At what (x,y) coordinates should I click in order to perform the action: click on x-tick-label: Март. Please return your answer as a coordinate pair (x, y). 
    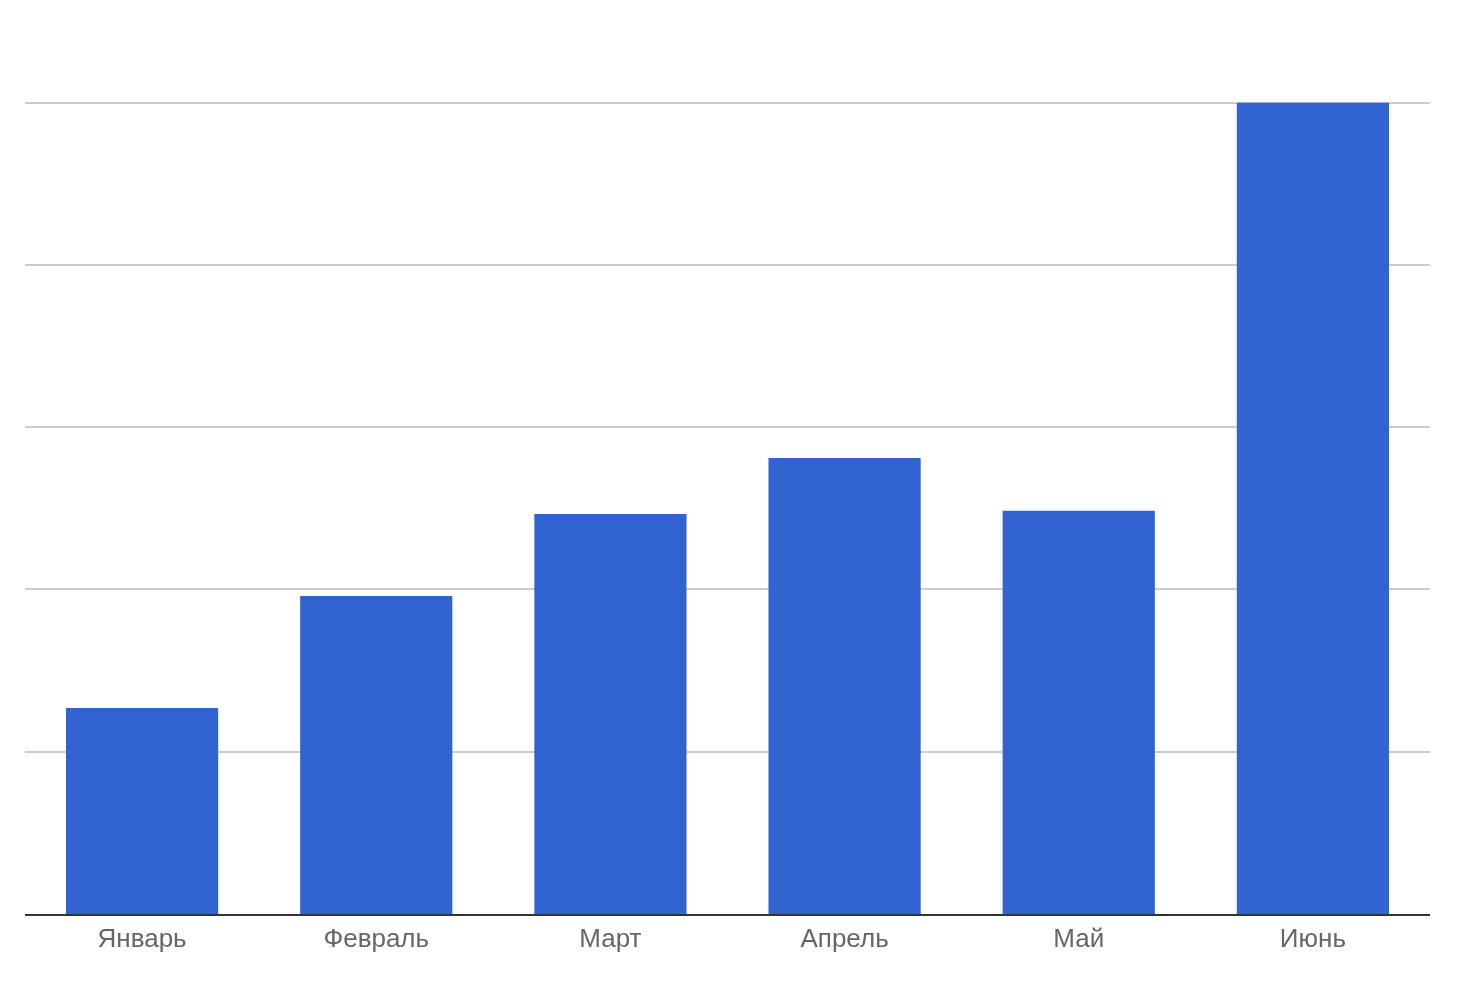
    Looking at the image, I should click on (610, 938).